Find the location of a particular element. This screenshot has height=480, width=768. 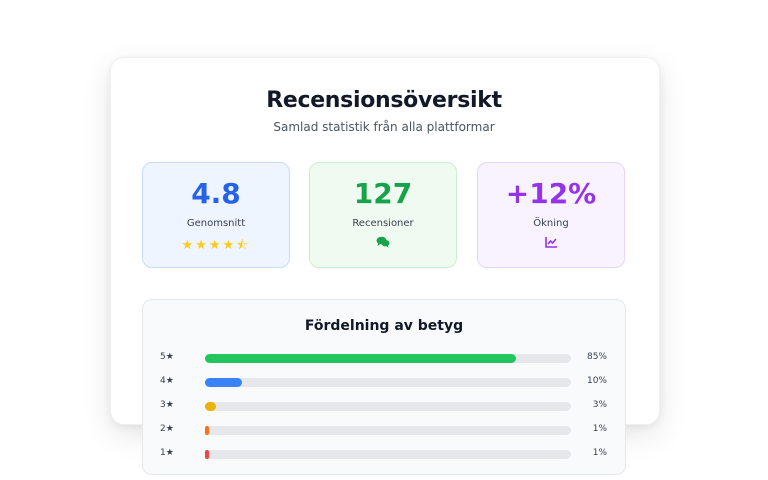

review-count-value: 127 is located at coordinates (383, 193).